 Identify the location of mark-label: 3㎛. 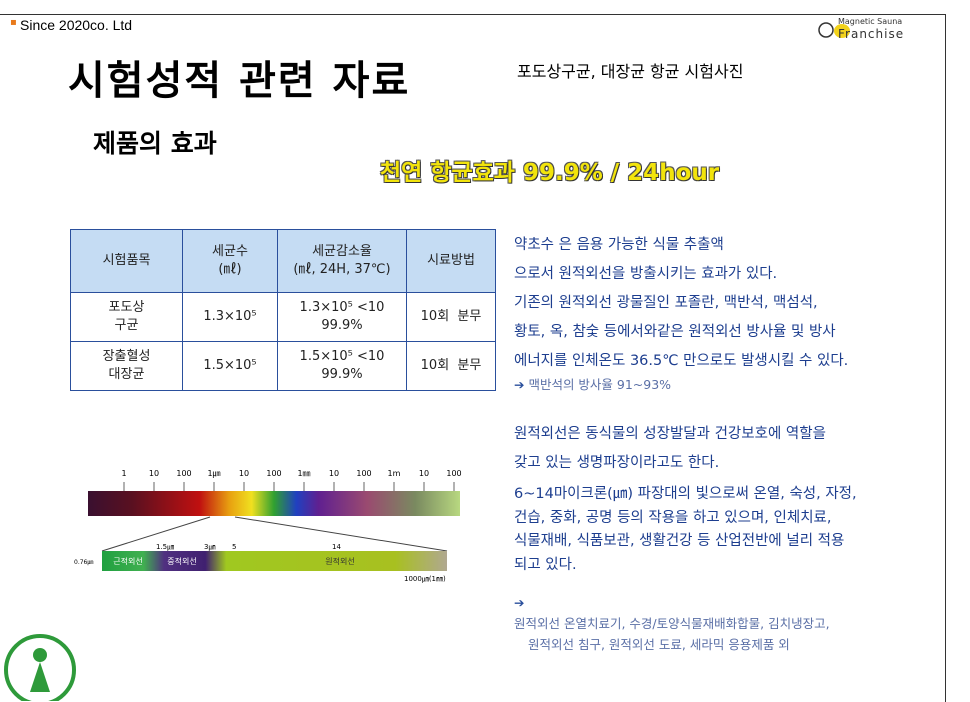
(209, 547).